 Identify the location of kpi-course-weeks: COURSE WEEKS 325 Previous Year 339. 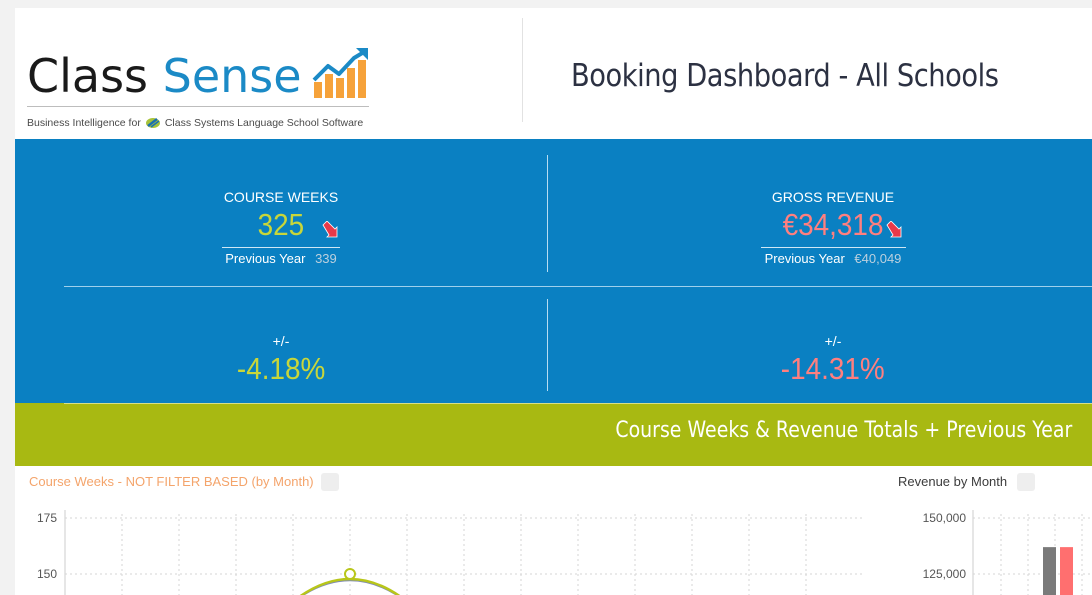
(281, 227).